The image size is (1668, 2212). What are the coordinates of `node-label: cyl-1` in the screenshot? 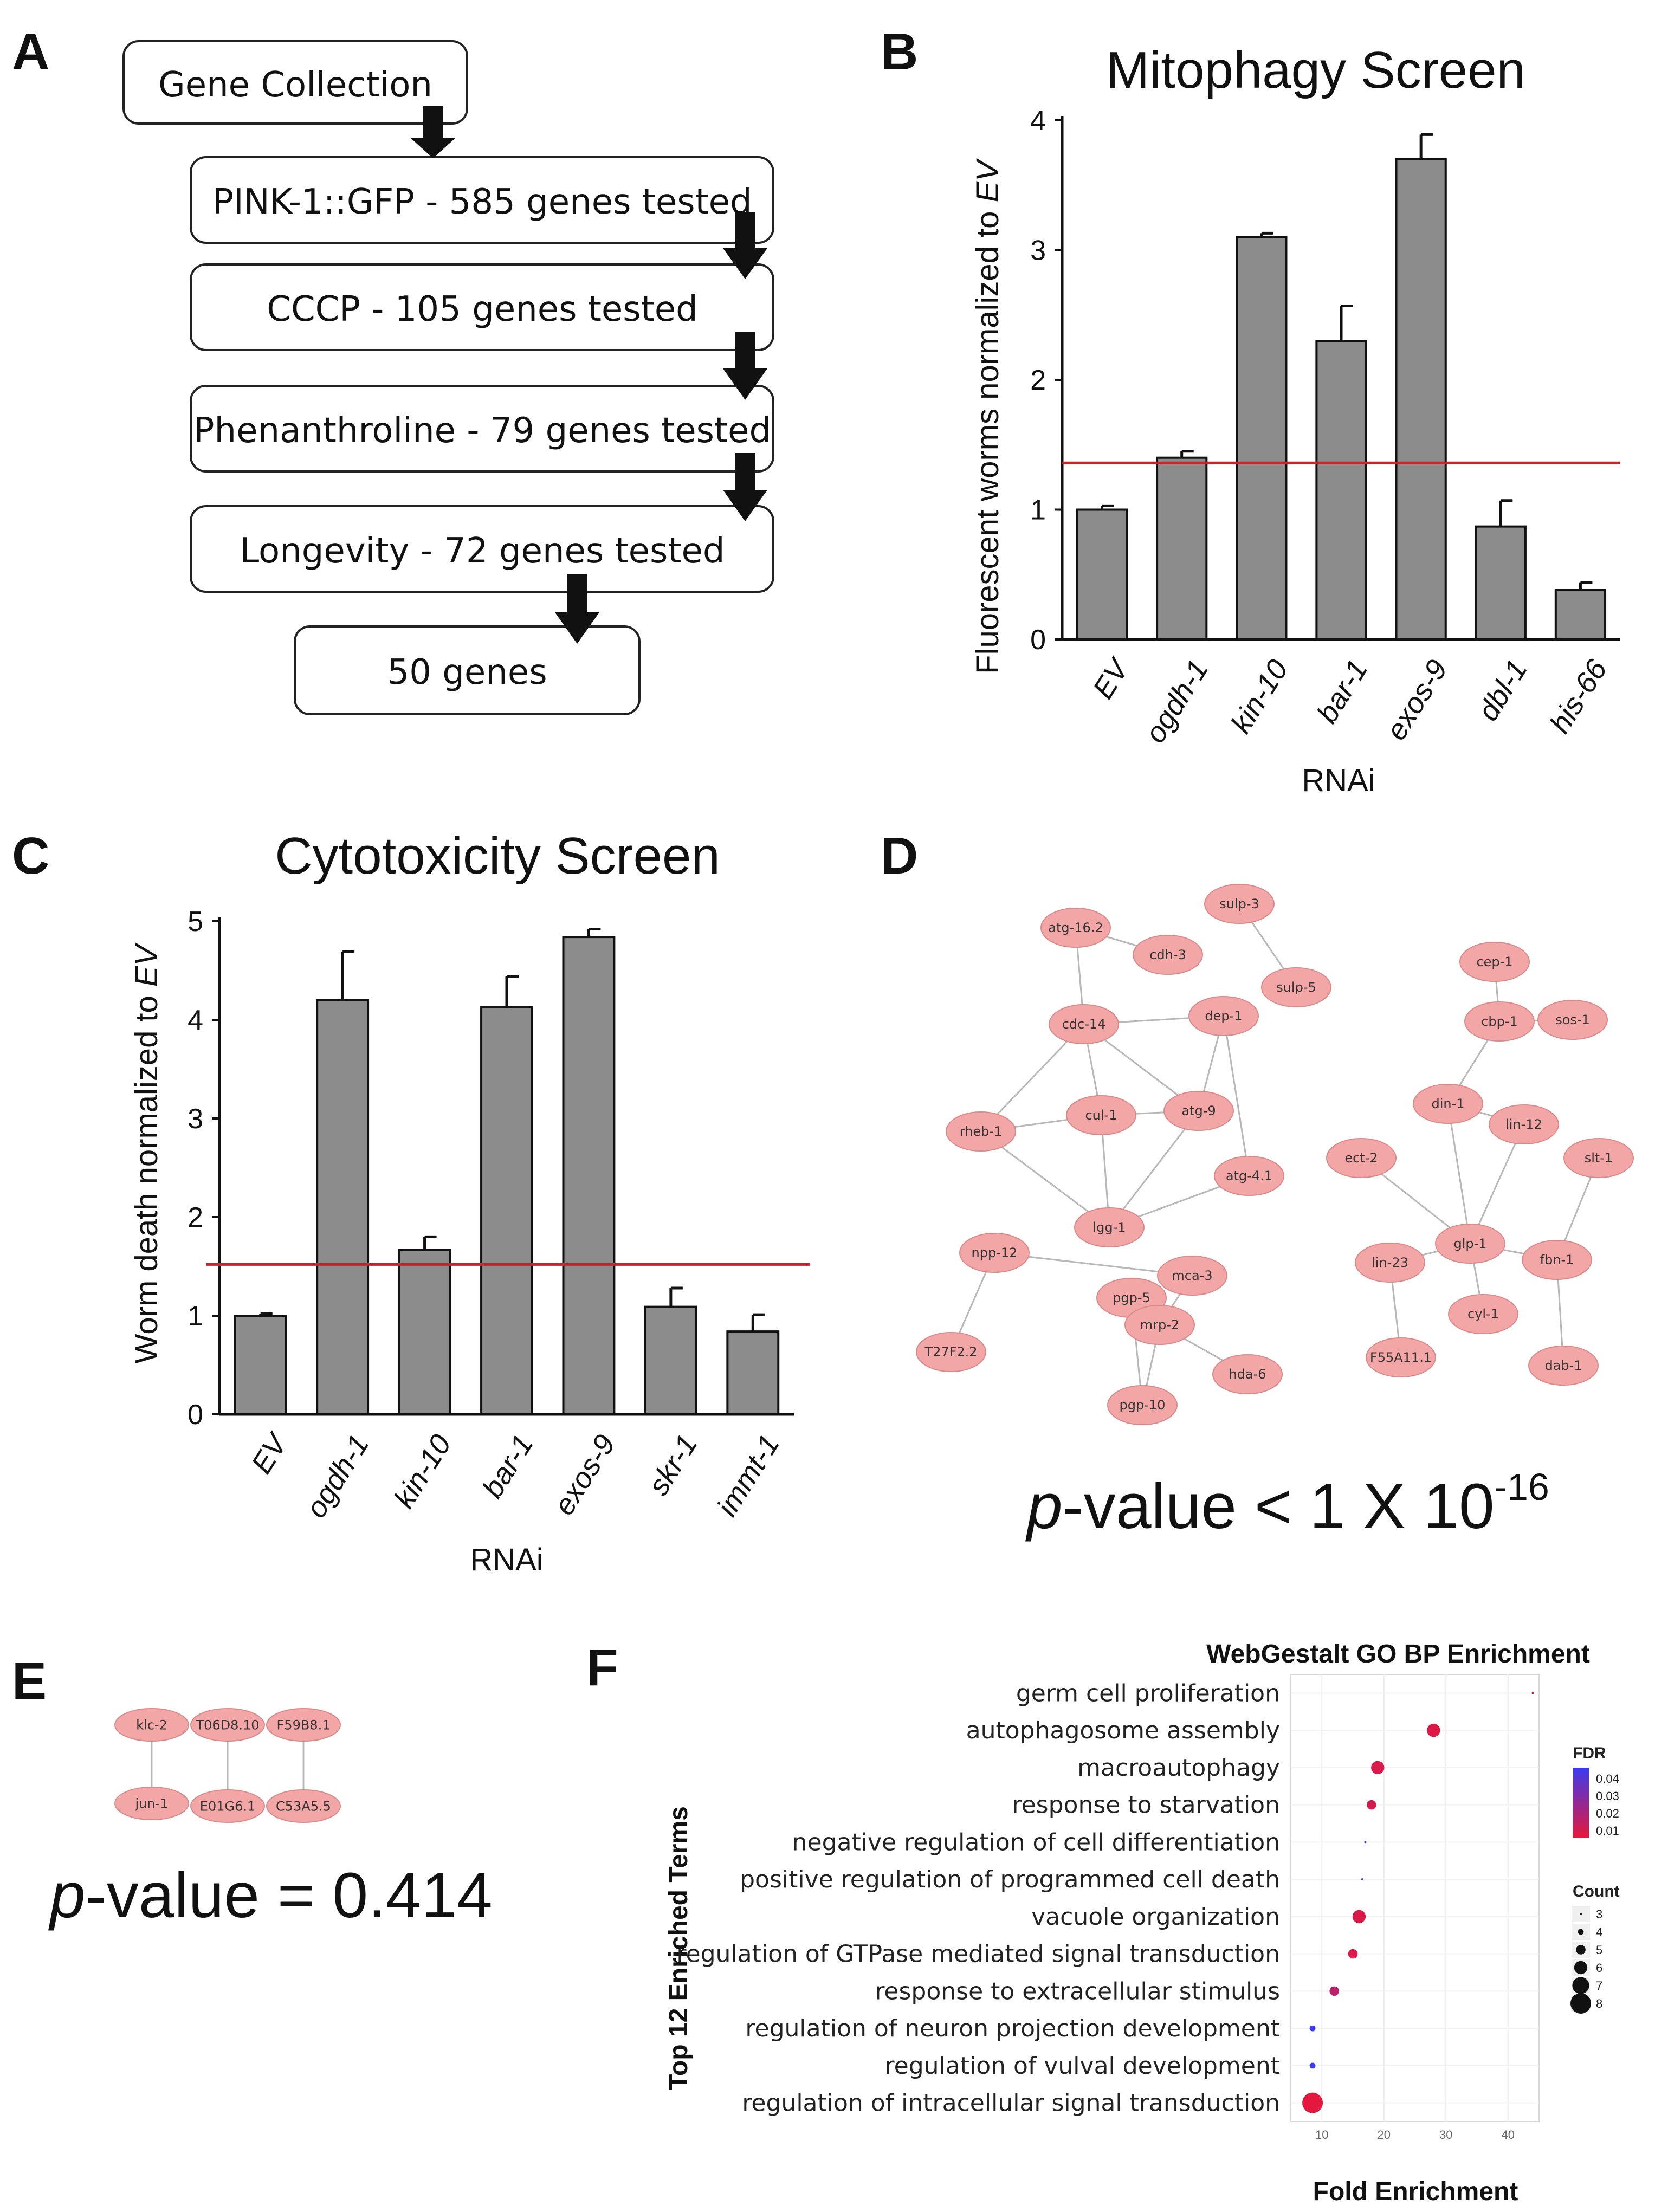 It's located at (1483, 1314).